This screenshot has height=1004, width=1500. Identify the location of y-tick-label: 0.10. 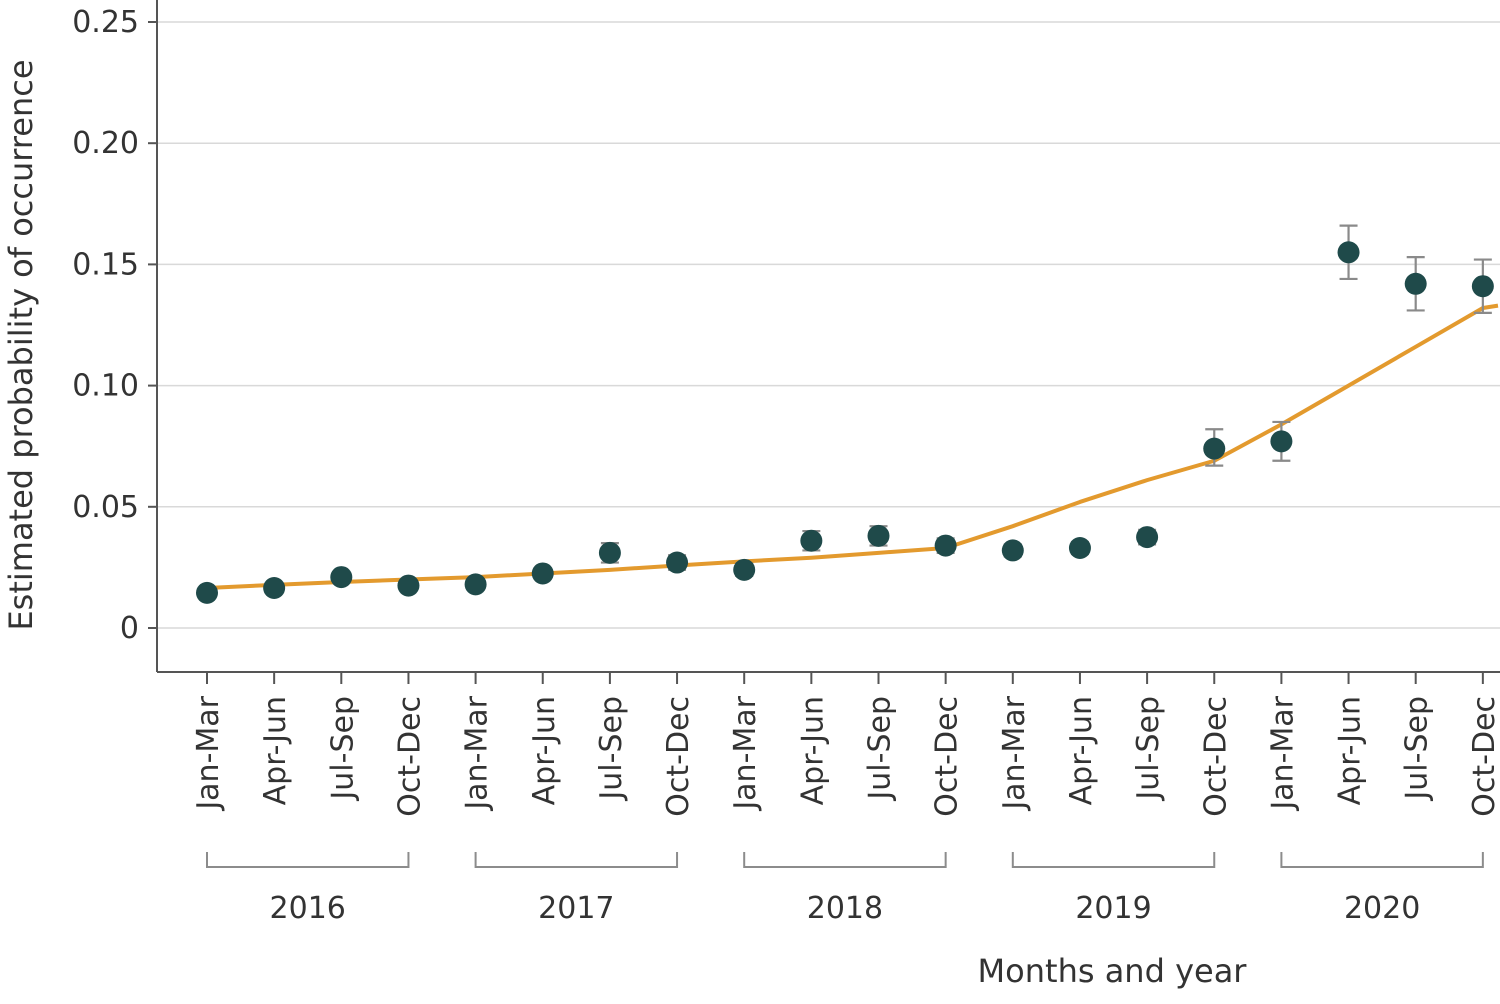
(105, 386).